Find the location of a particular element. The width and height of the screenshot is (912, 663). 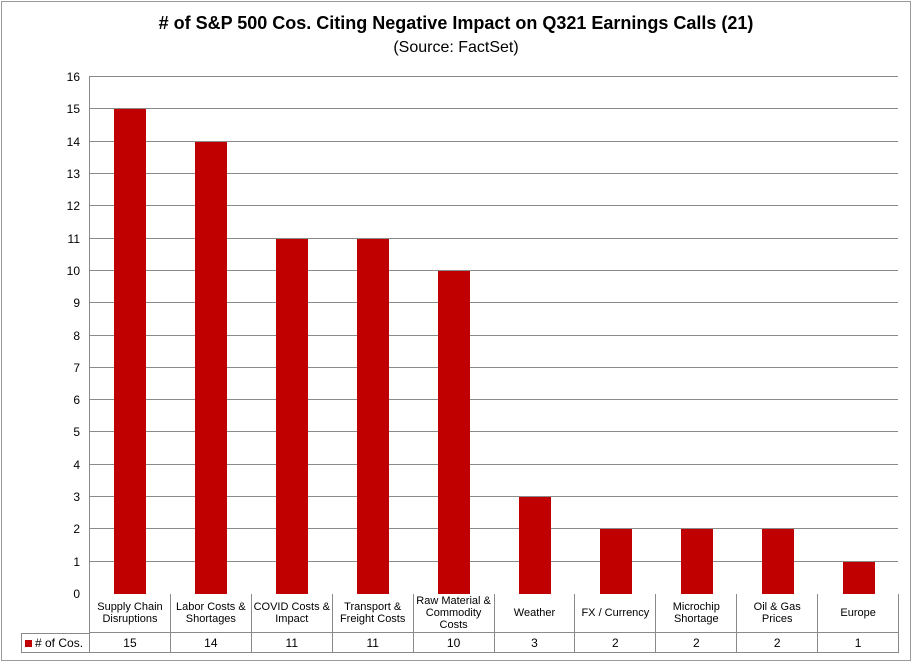

legend-label: # of Cos. is located at coordinates (59, 643).